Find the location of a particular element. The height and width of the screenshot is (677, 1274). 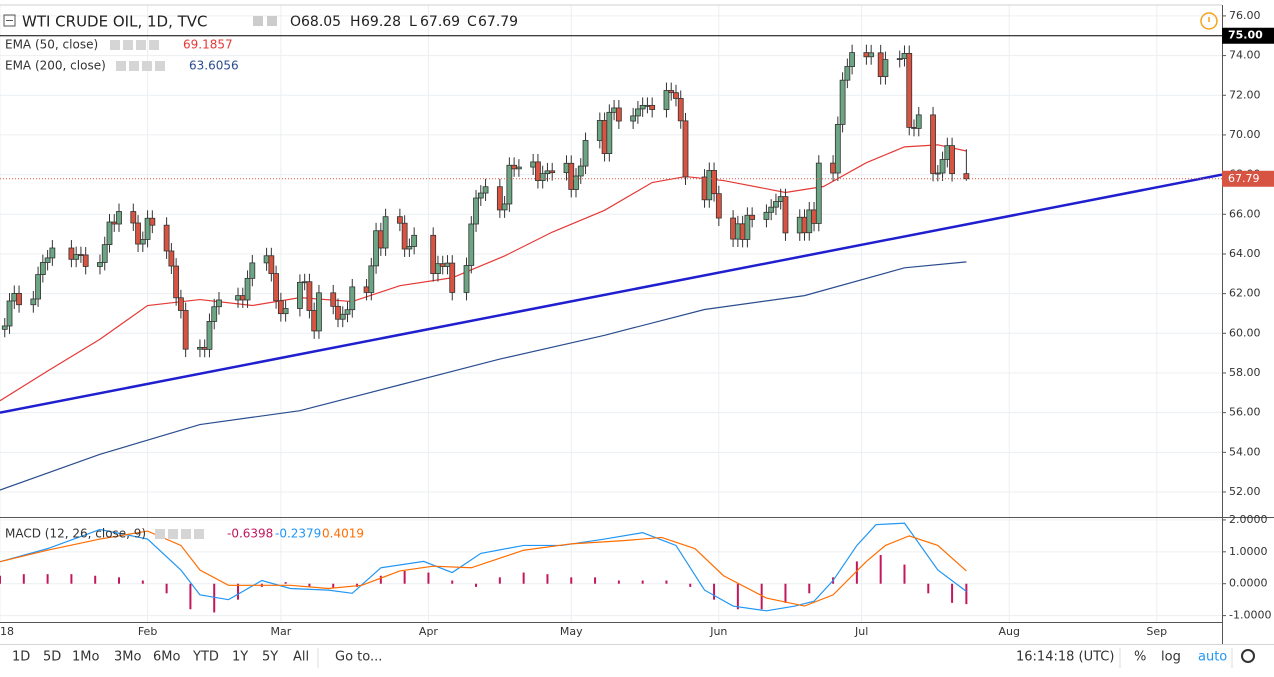

indicator-name: MACD (12, 26, close, 9) is located at coordinates (75, 534).